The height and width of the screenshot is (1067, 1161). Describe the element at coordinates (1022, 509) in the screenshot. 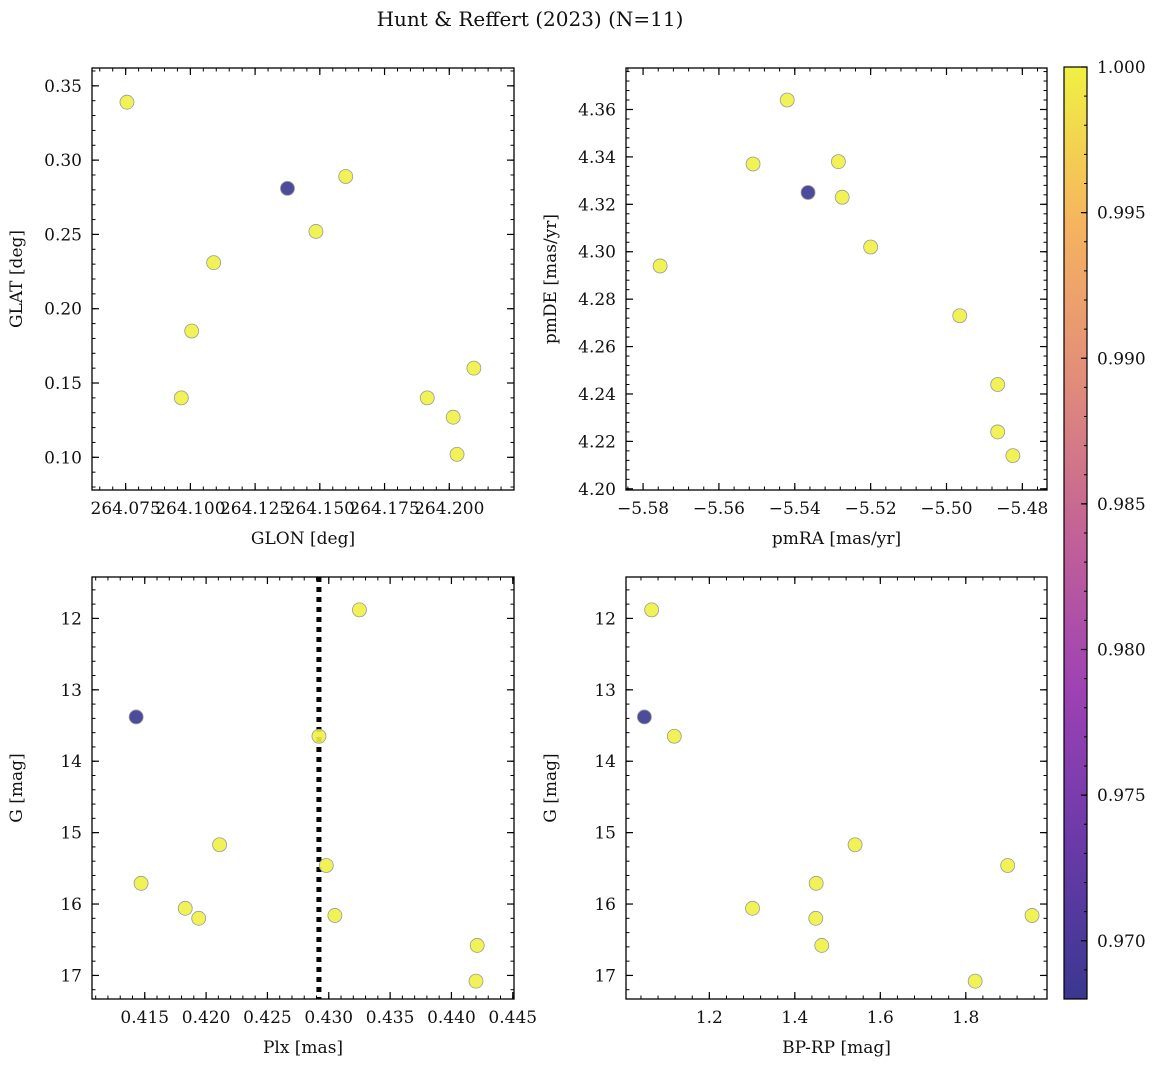

I see `x-tick-label: −5.48` at that location.